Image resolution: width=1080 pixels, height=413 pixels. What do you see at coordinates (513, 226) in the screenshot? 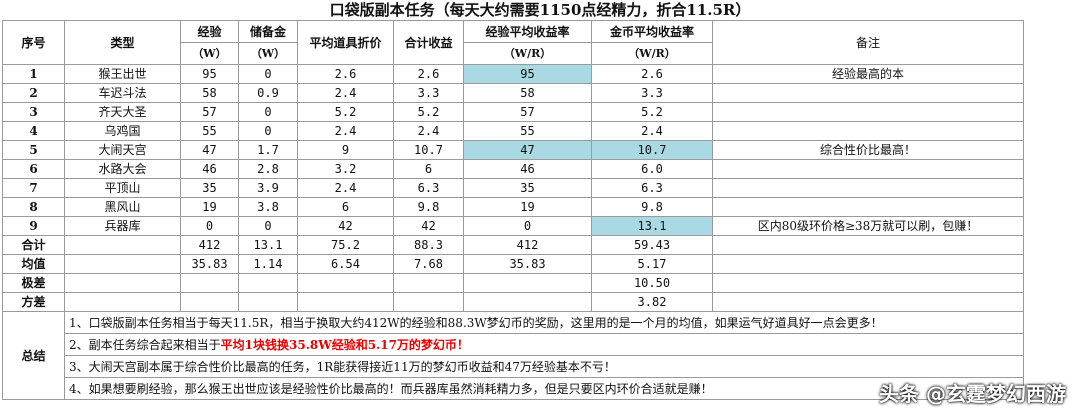
I see `table-row: 9 兵器库 0 0 42 42 0 13.1 区内80级环价格≥38万就可以刷，包赚！` at bounding box center [513, 226].